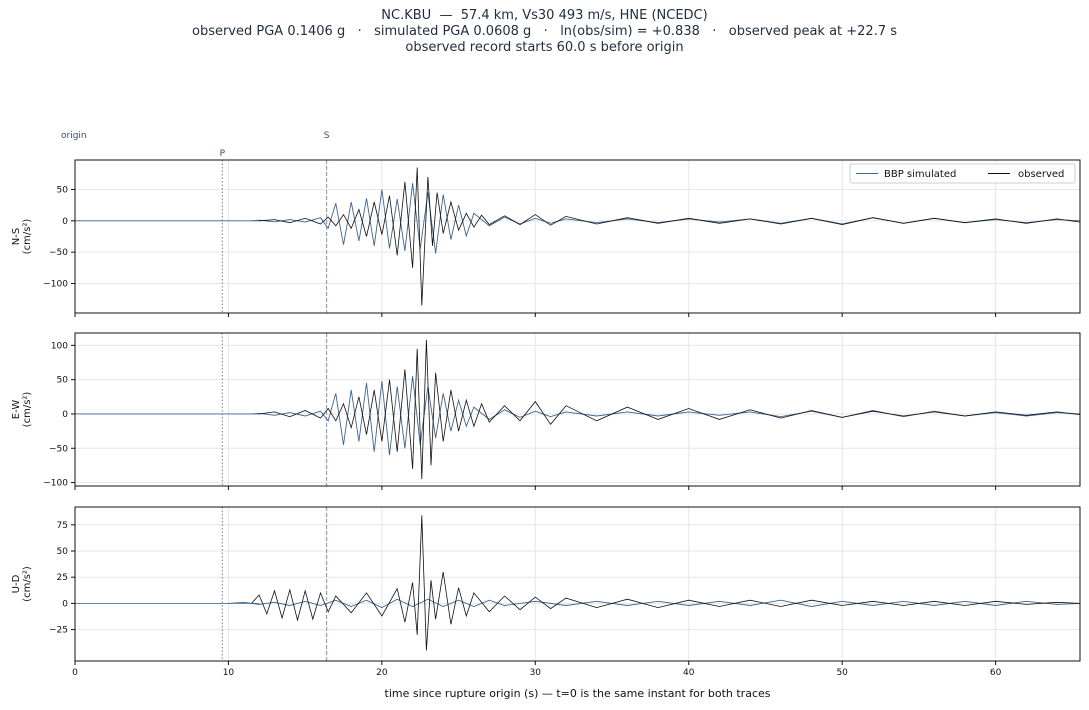  What do you see at coordinates (59, 346) in the screenshot?
I see `y-tick-label: 100` at bounding box center [59, 346].